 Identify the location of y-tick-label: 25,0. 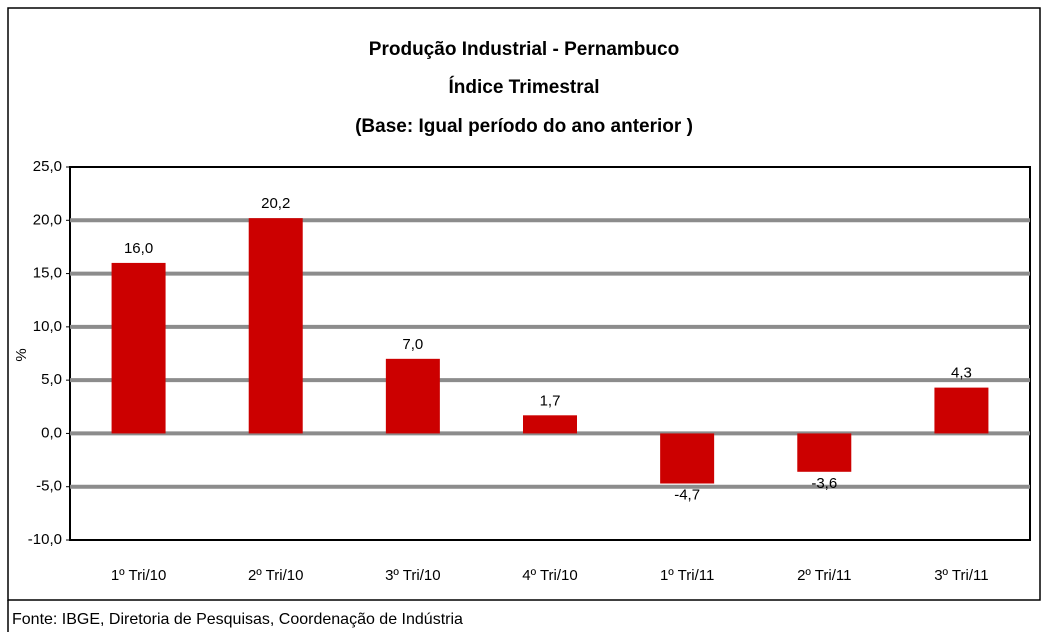
(47, 166).